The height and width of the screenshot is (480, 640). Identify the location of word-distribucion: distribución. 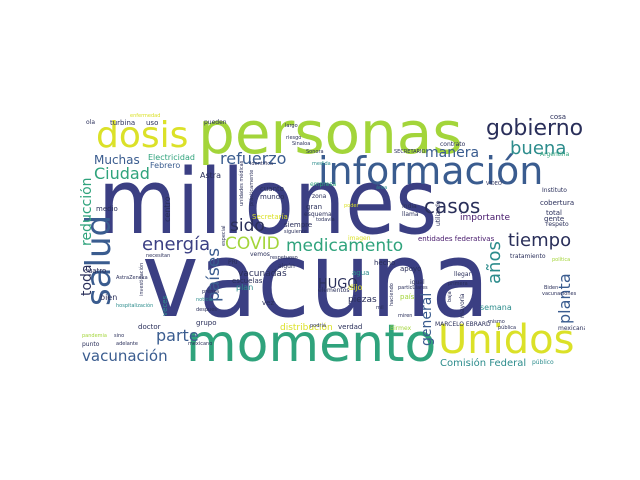
(306, 328).